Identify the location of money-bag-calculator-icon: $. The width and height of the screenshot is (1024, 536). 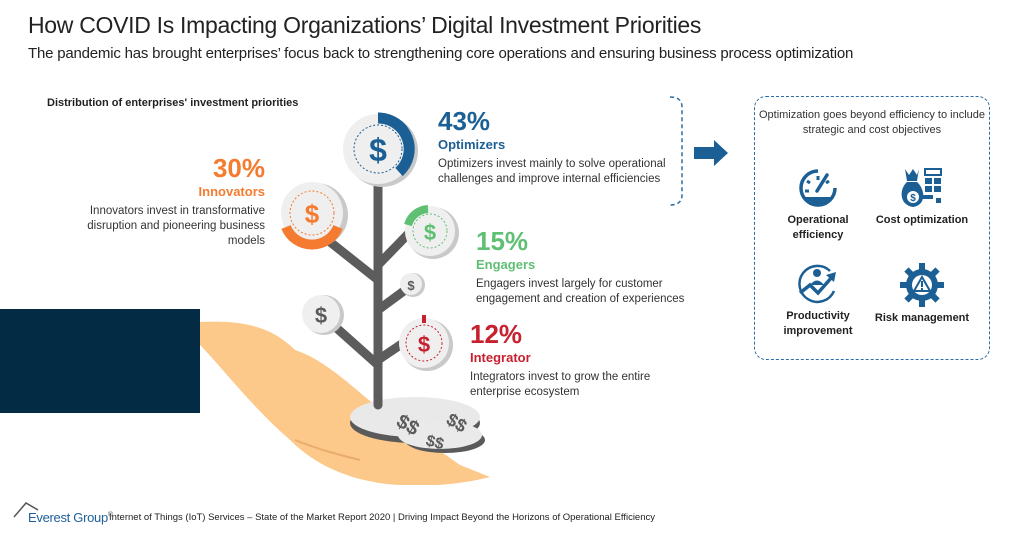
(921, 187).